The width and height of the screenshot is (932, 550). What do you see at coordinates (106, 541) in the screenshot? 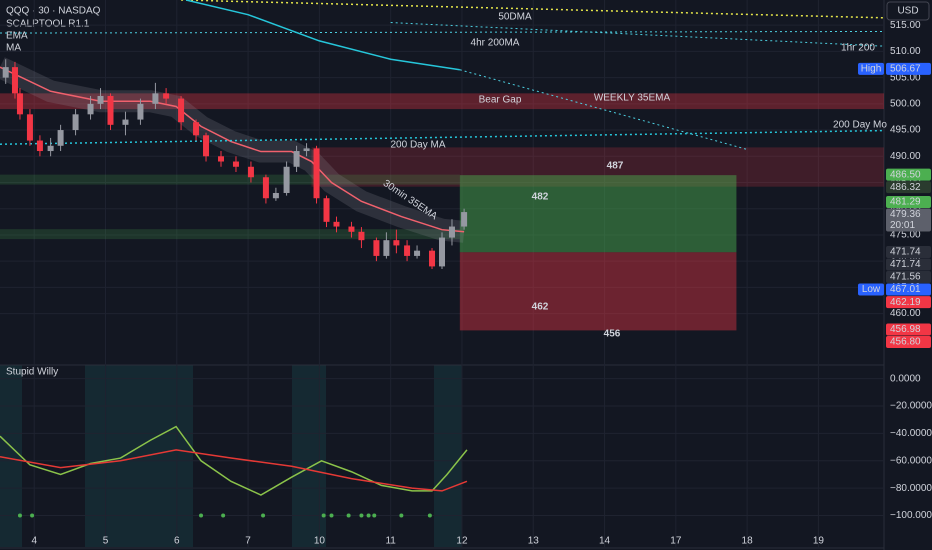
I see `x-tick-label: 5` at bounding box center [106, 541].